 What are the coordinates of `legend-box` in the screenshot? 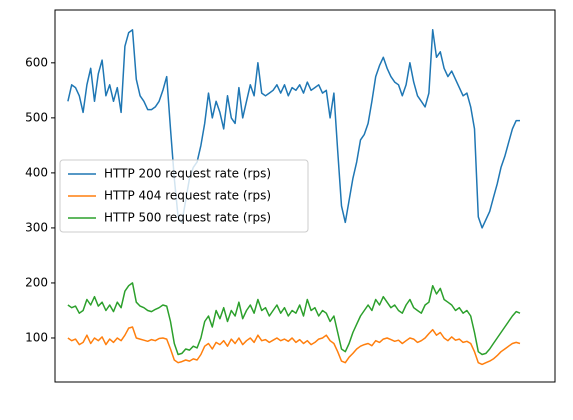 It's located at (184, 196).